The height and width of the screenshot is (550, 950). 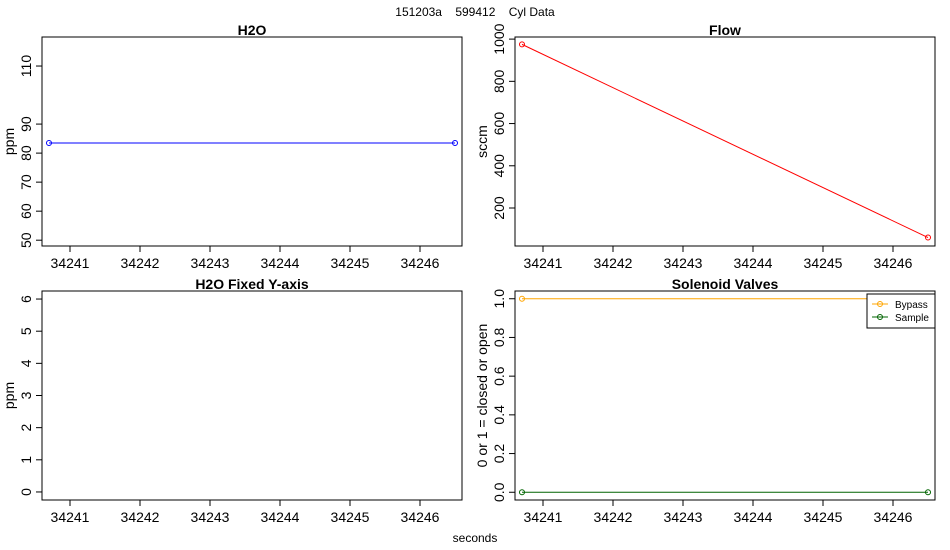 What do you see at coordinates (26, 182) in the screenshot?
I see `y-tick-label: 70` at bounding box center [26, 182].